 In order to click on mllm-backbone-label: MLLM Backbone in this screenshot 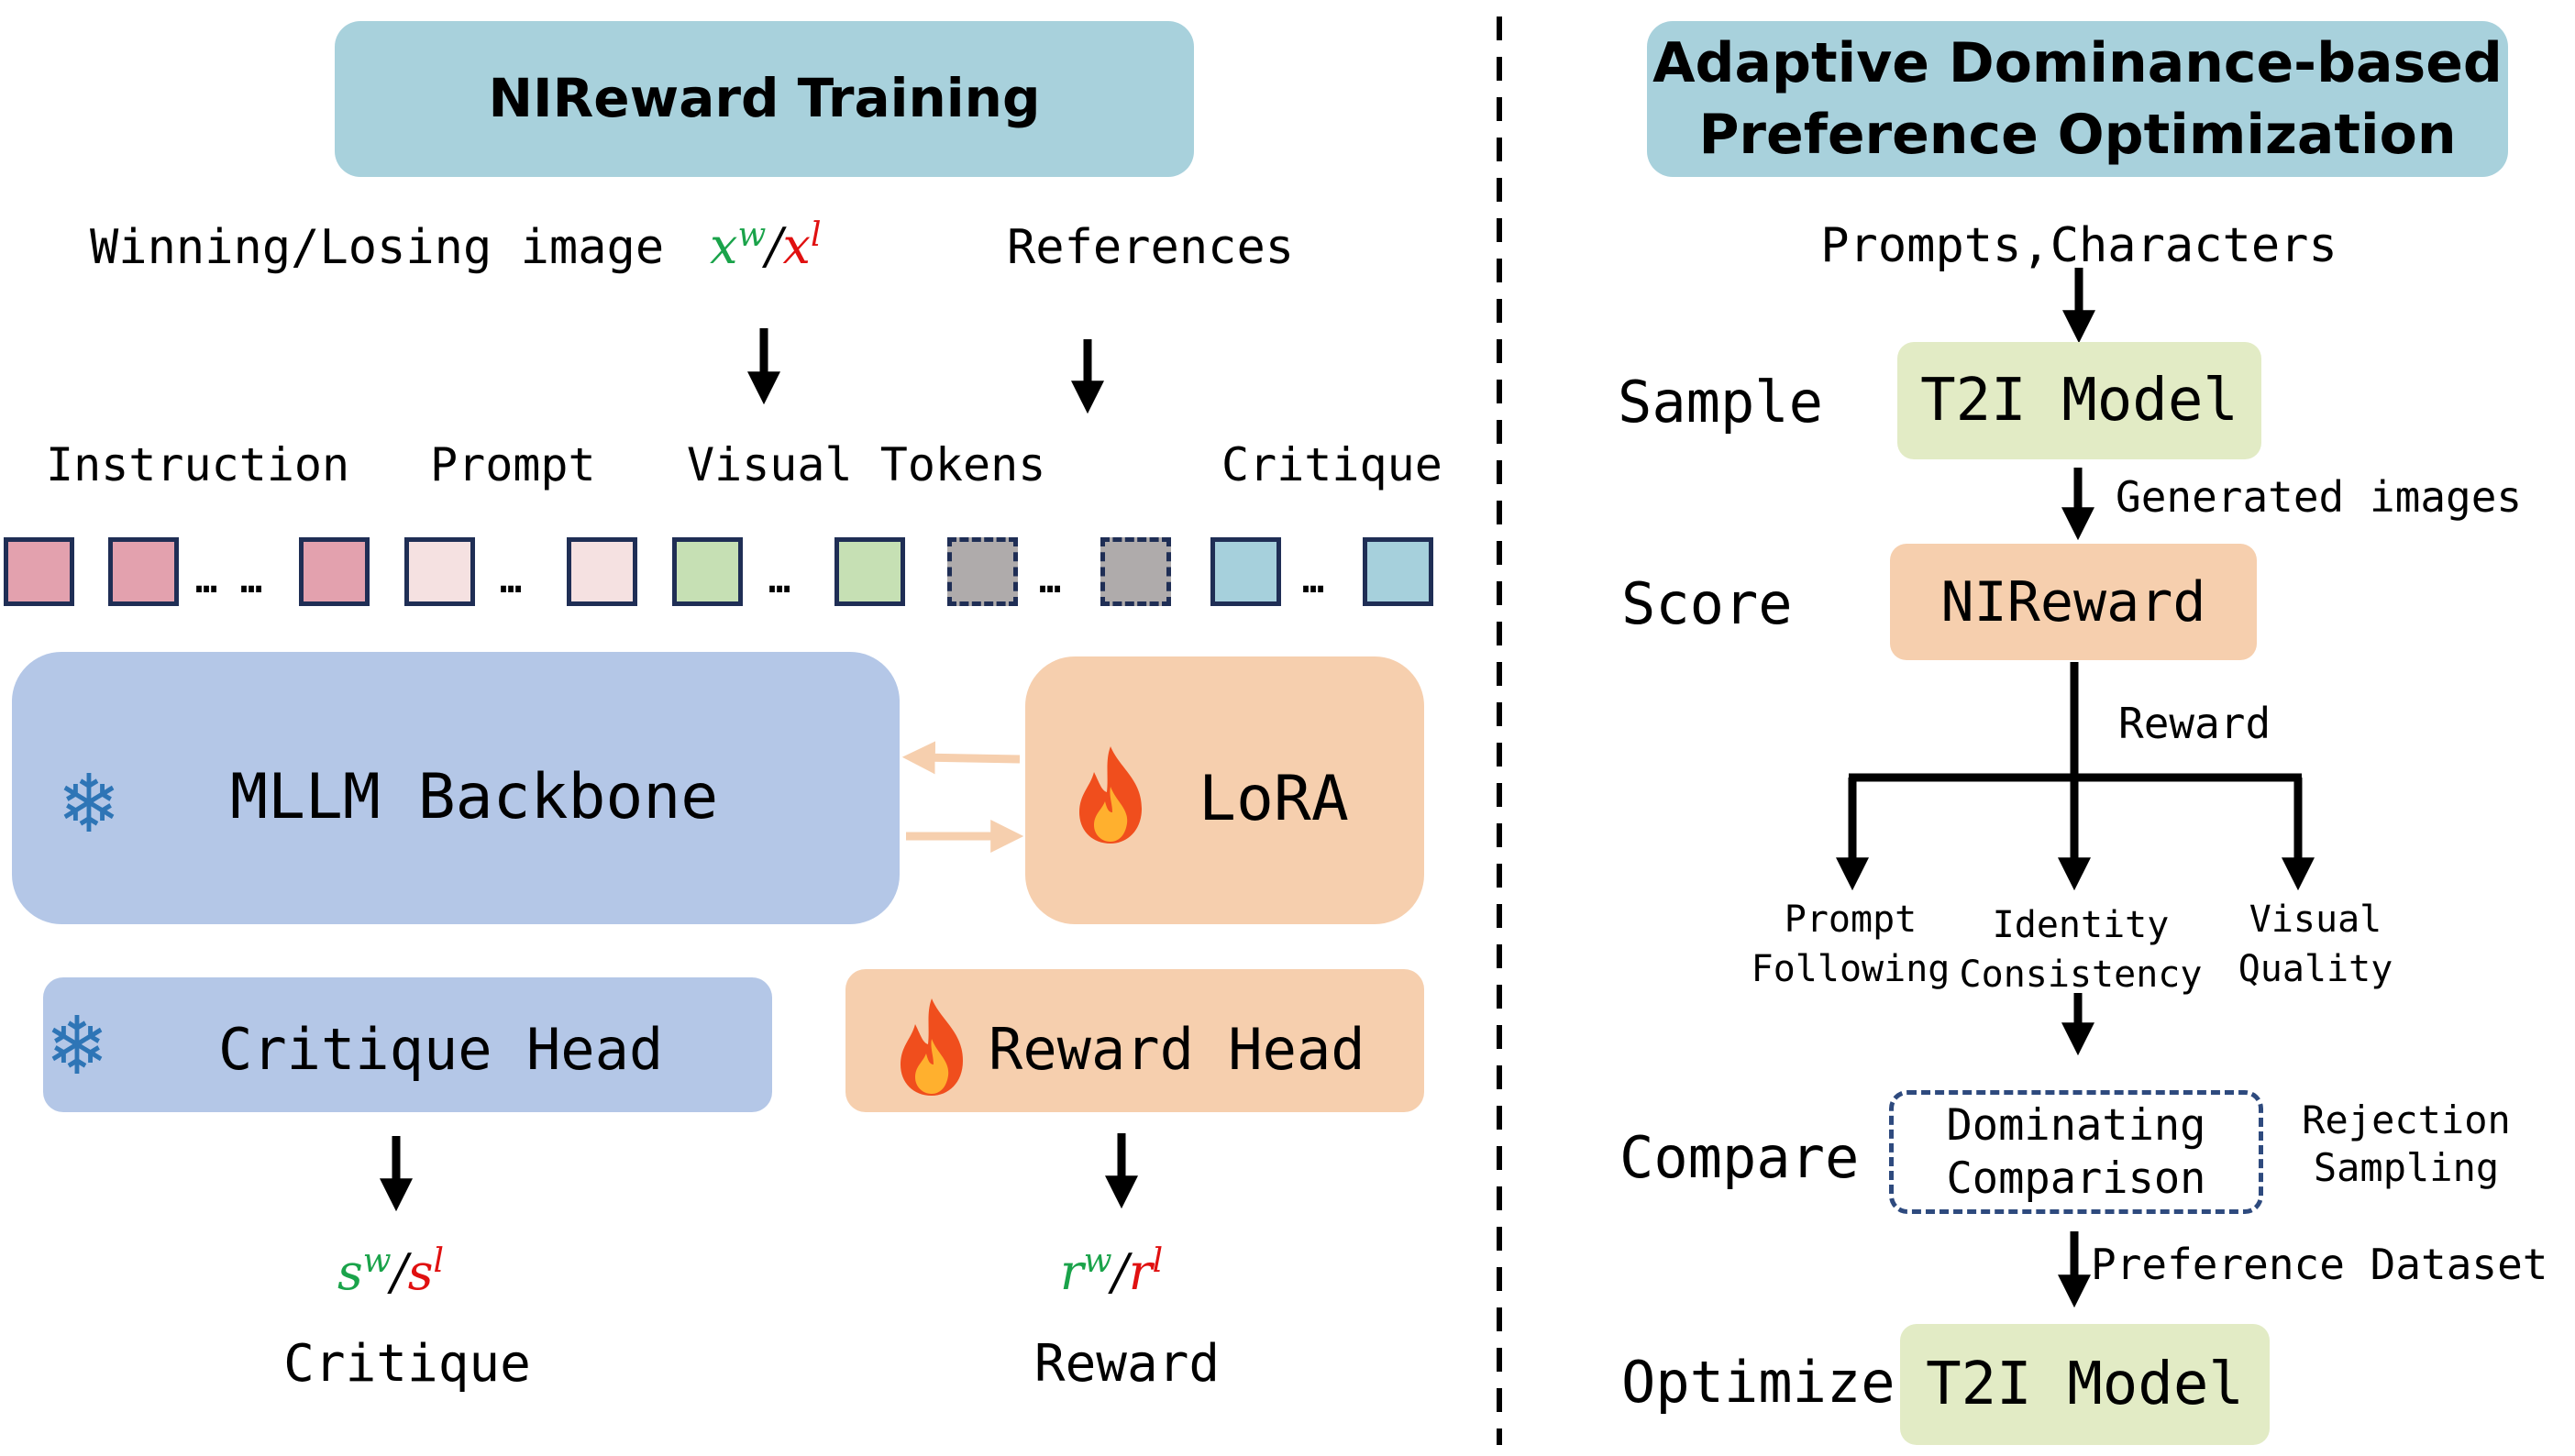, I will do `click(474, 797)`.